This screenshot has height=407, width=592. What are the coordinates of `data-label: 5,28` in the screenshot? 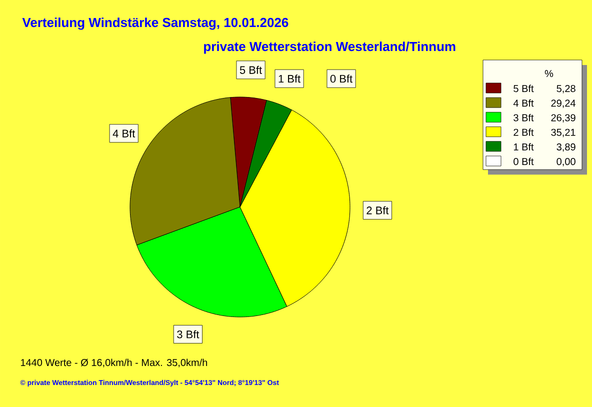 It's located at (566, 89).